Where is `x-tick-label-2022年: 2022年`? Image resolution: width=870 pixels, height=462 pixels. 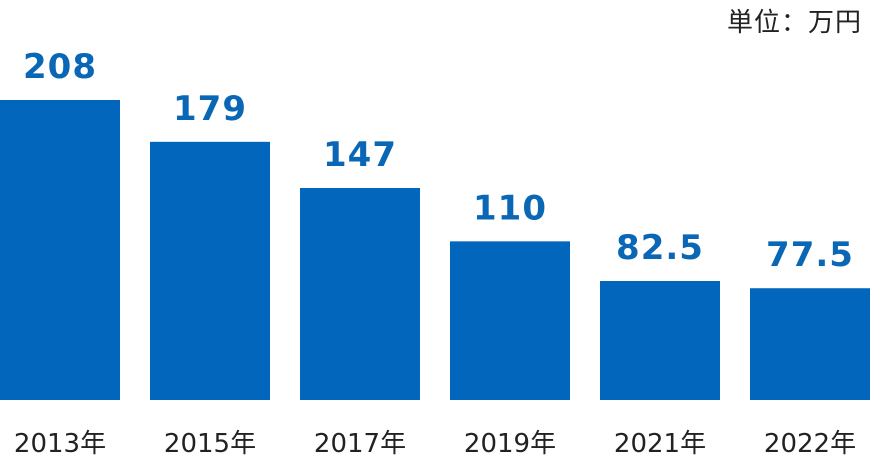
x-tick-label-2022年: 2022年 is located at coordinates (810, 444).